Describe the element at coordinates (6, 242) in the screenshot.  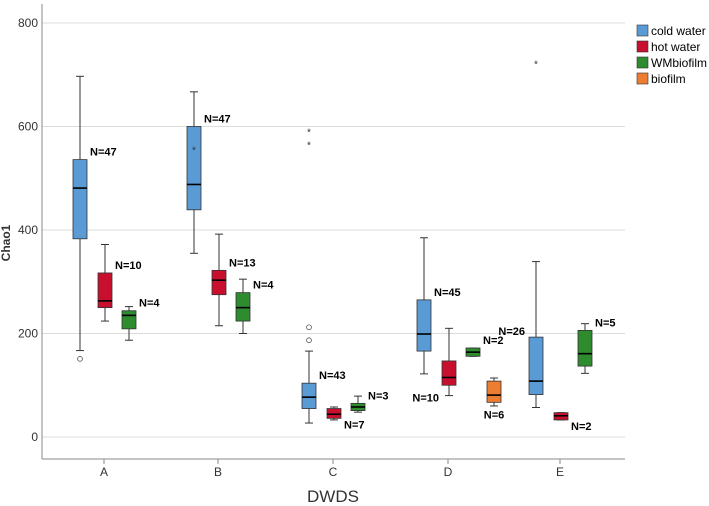
I see `y-axis-title: Chao1` at that location.